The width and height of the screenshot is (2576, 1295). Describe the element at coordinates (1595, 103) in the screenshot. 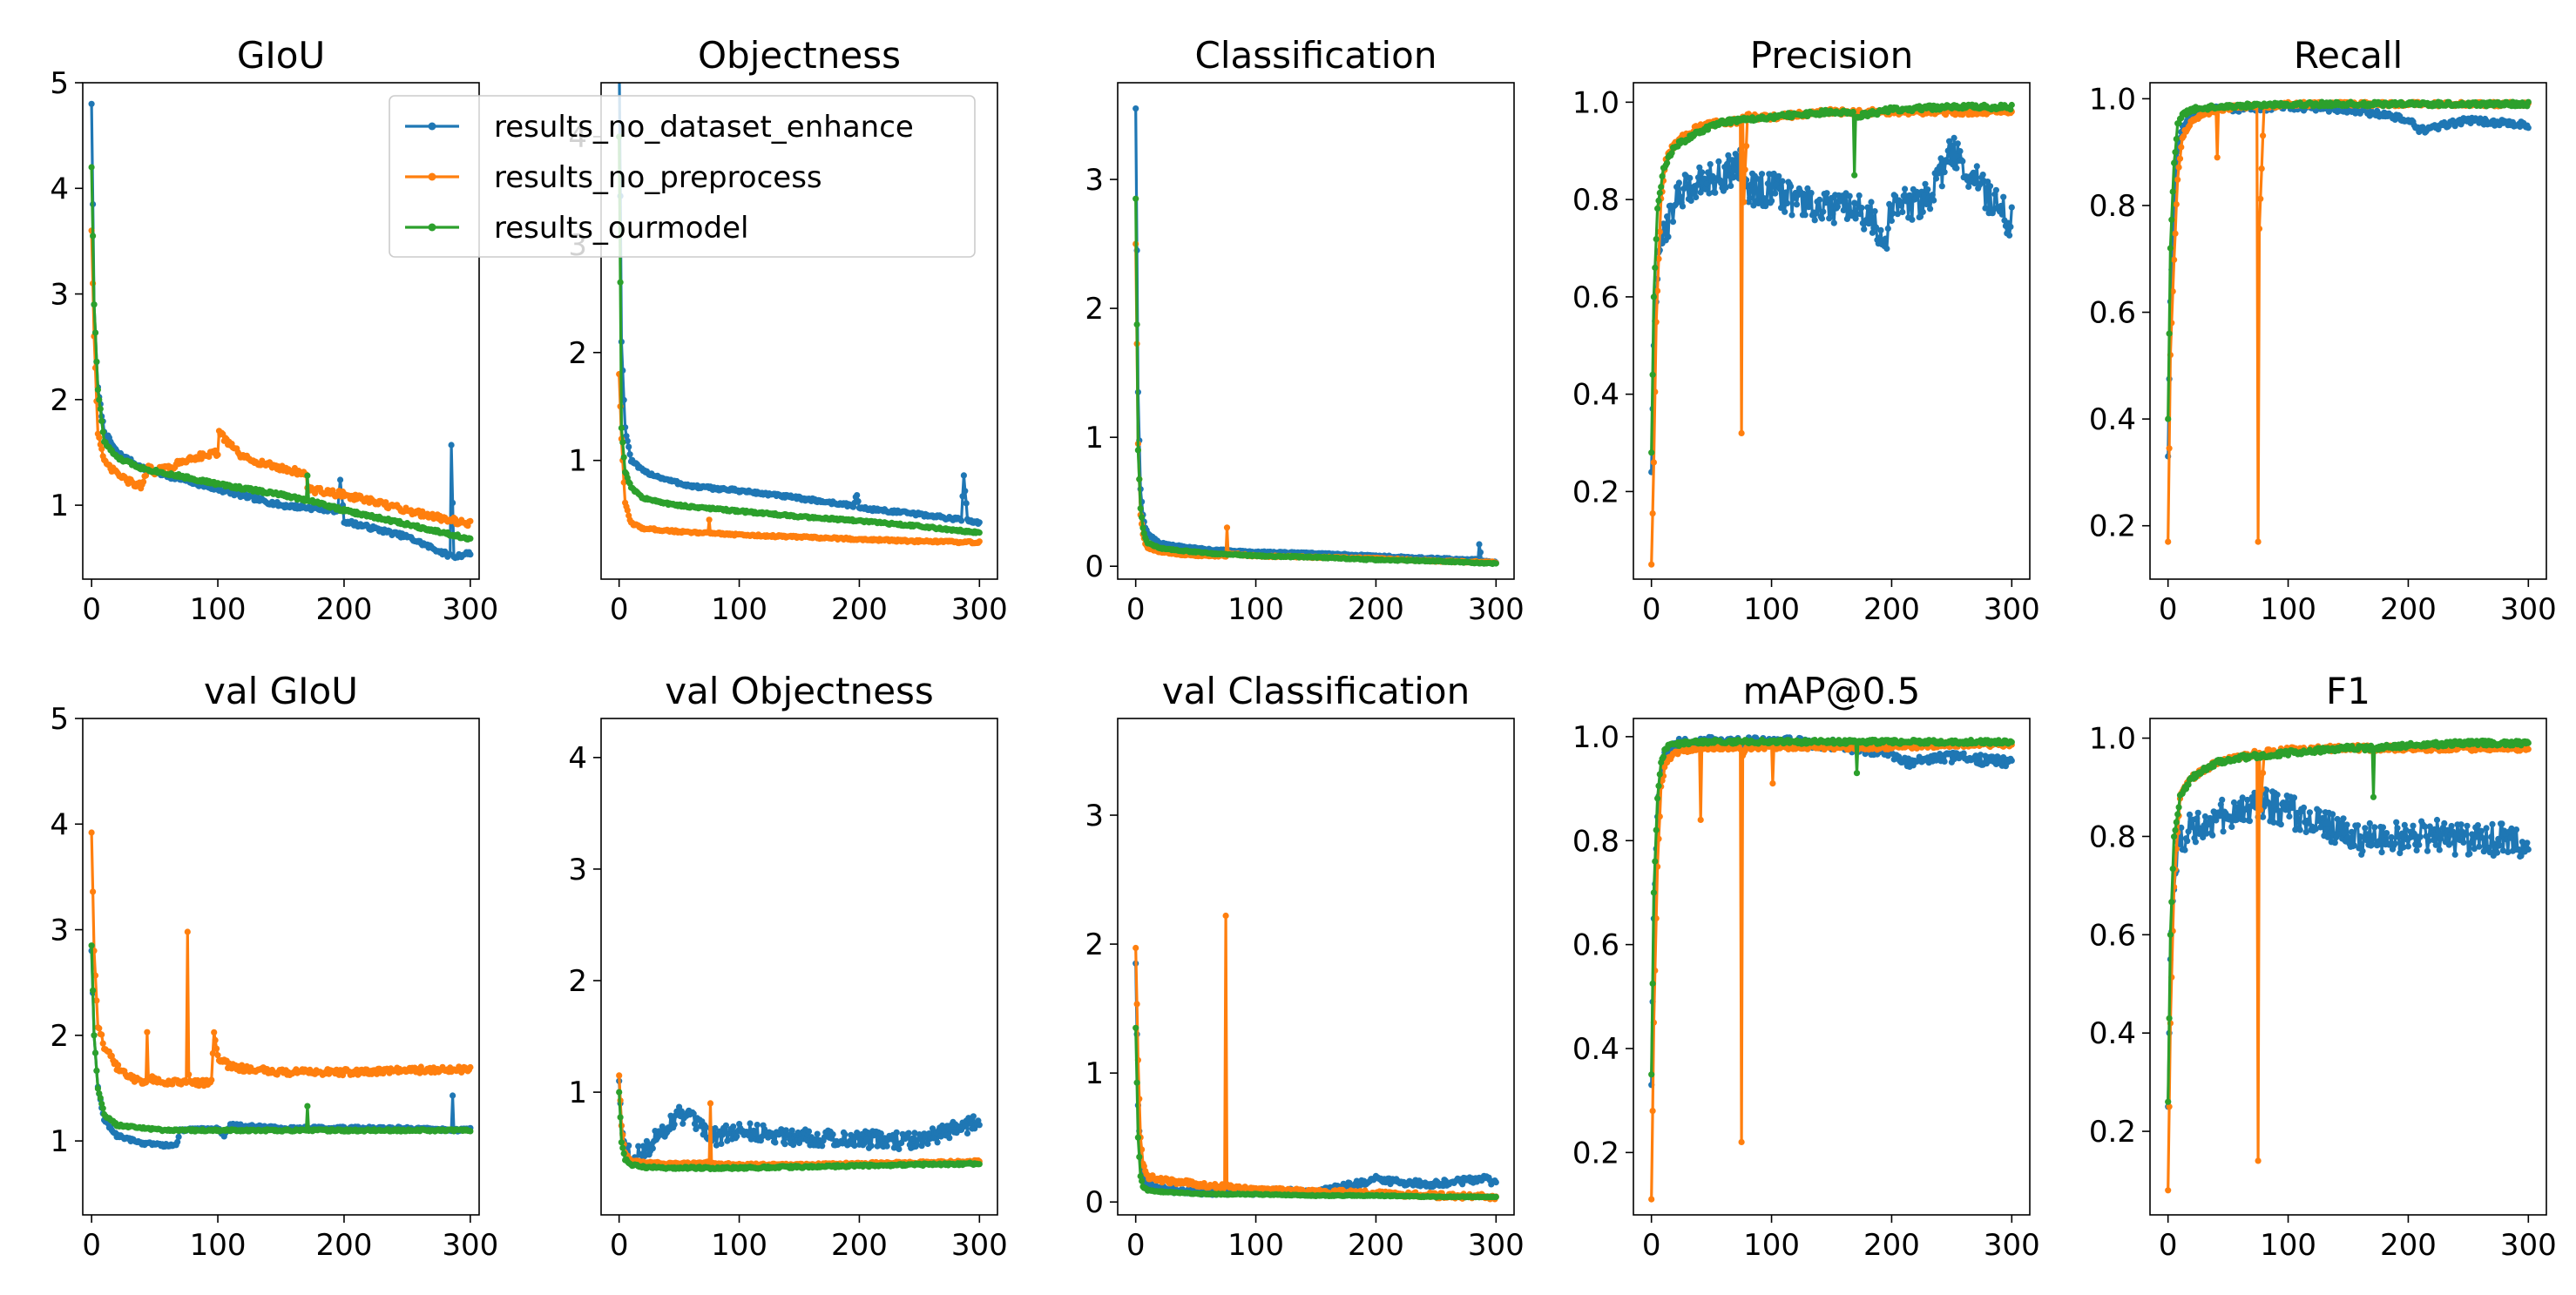

I see `y-tick-label: 1.0` at that location.